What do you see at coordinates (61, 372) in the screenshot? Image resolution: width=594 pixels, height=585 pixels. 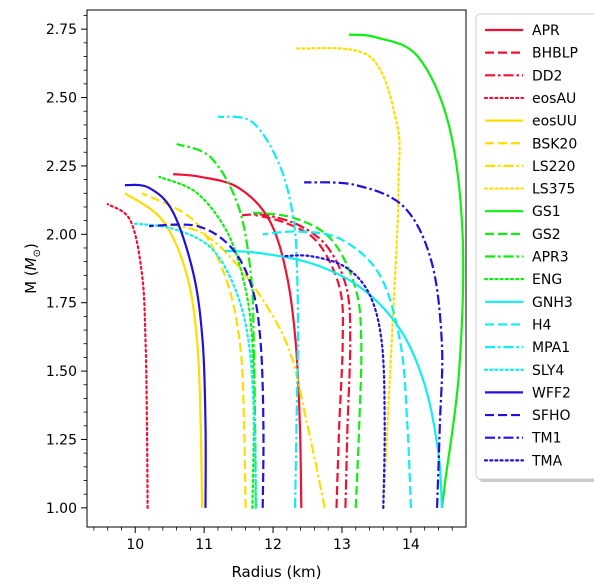 I see `y-tick-label: 1.50` at bounding box center [61, 372].